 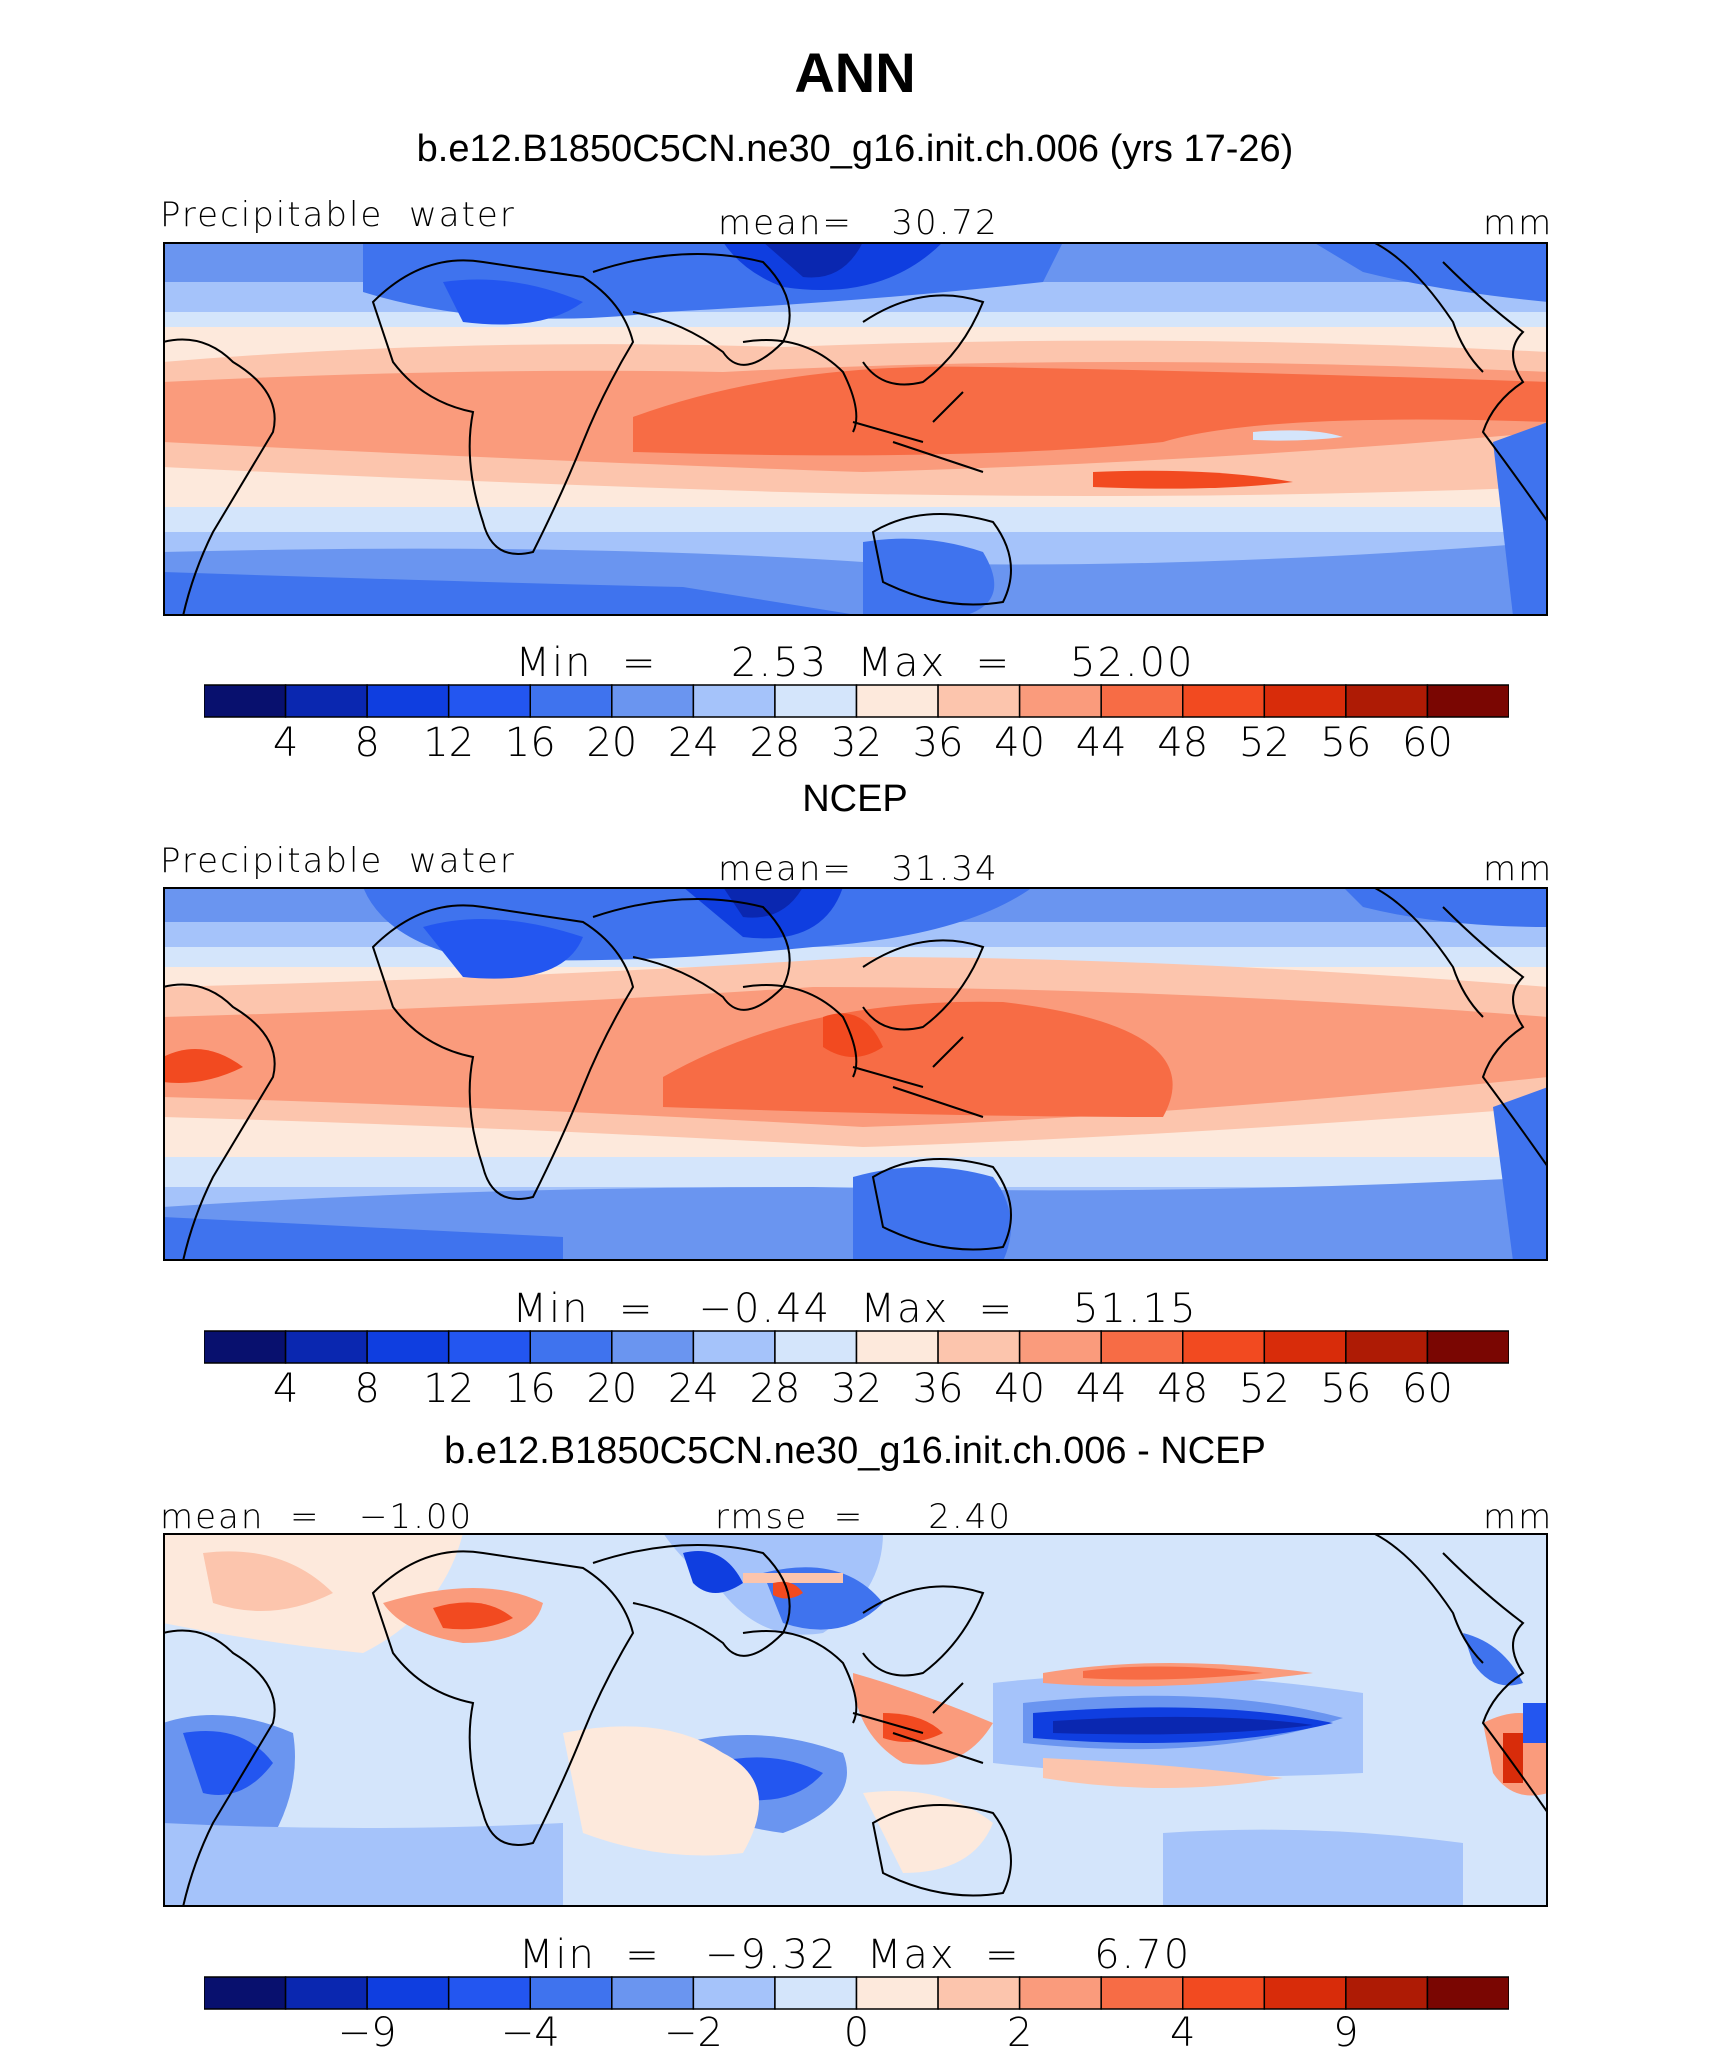 I want to click on panel-1-variable-label: Precipitable water, so click(x=338, y=215).